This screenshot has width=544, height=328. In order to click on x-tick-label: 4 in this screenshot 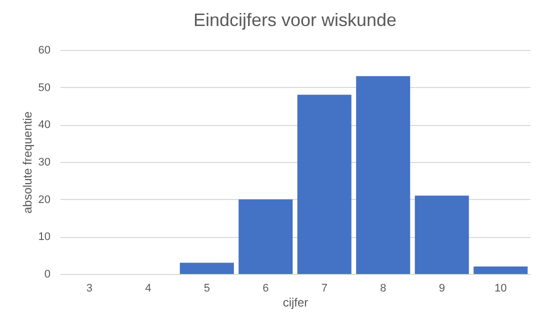, I will do `click(148, 288)`.